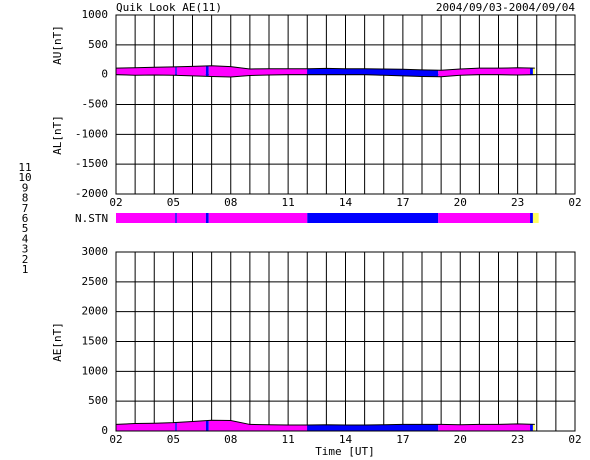  What do you see at coordinates (25, 198) in the screenshot?
I see `legend-entry: 8` at bounding box center [25, 198].